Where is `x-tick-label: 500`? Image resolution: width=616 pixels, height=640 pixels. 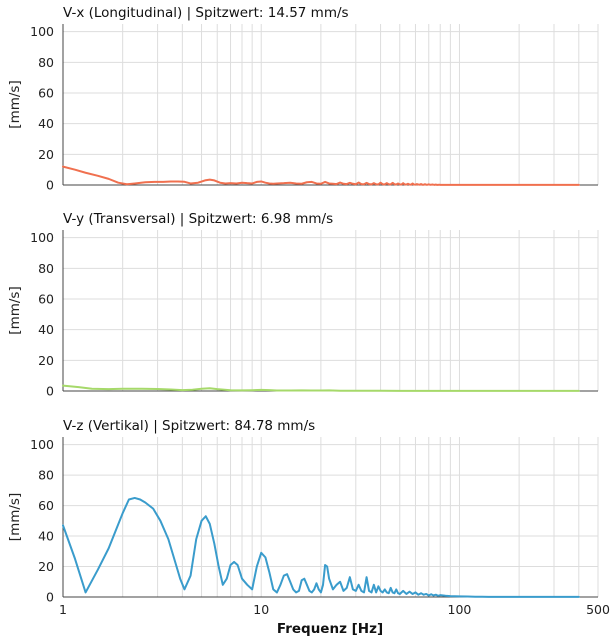
x-tick-label: 500 is located at coordinates (598, 609).